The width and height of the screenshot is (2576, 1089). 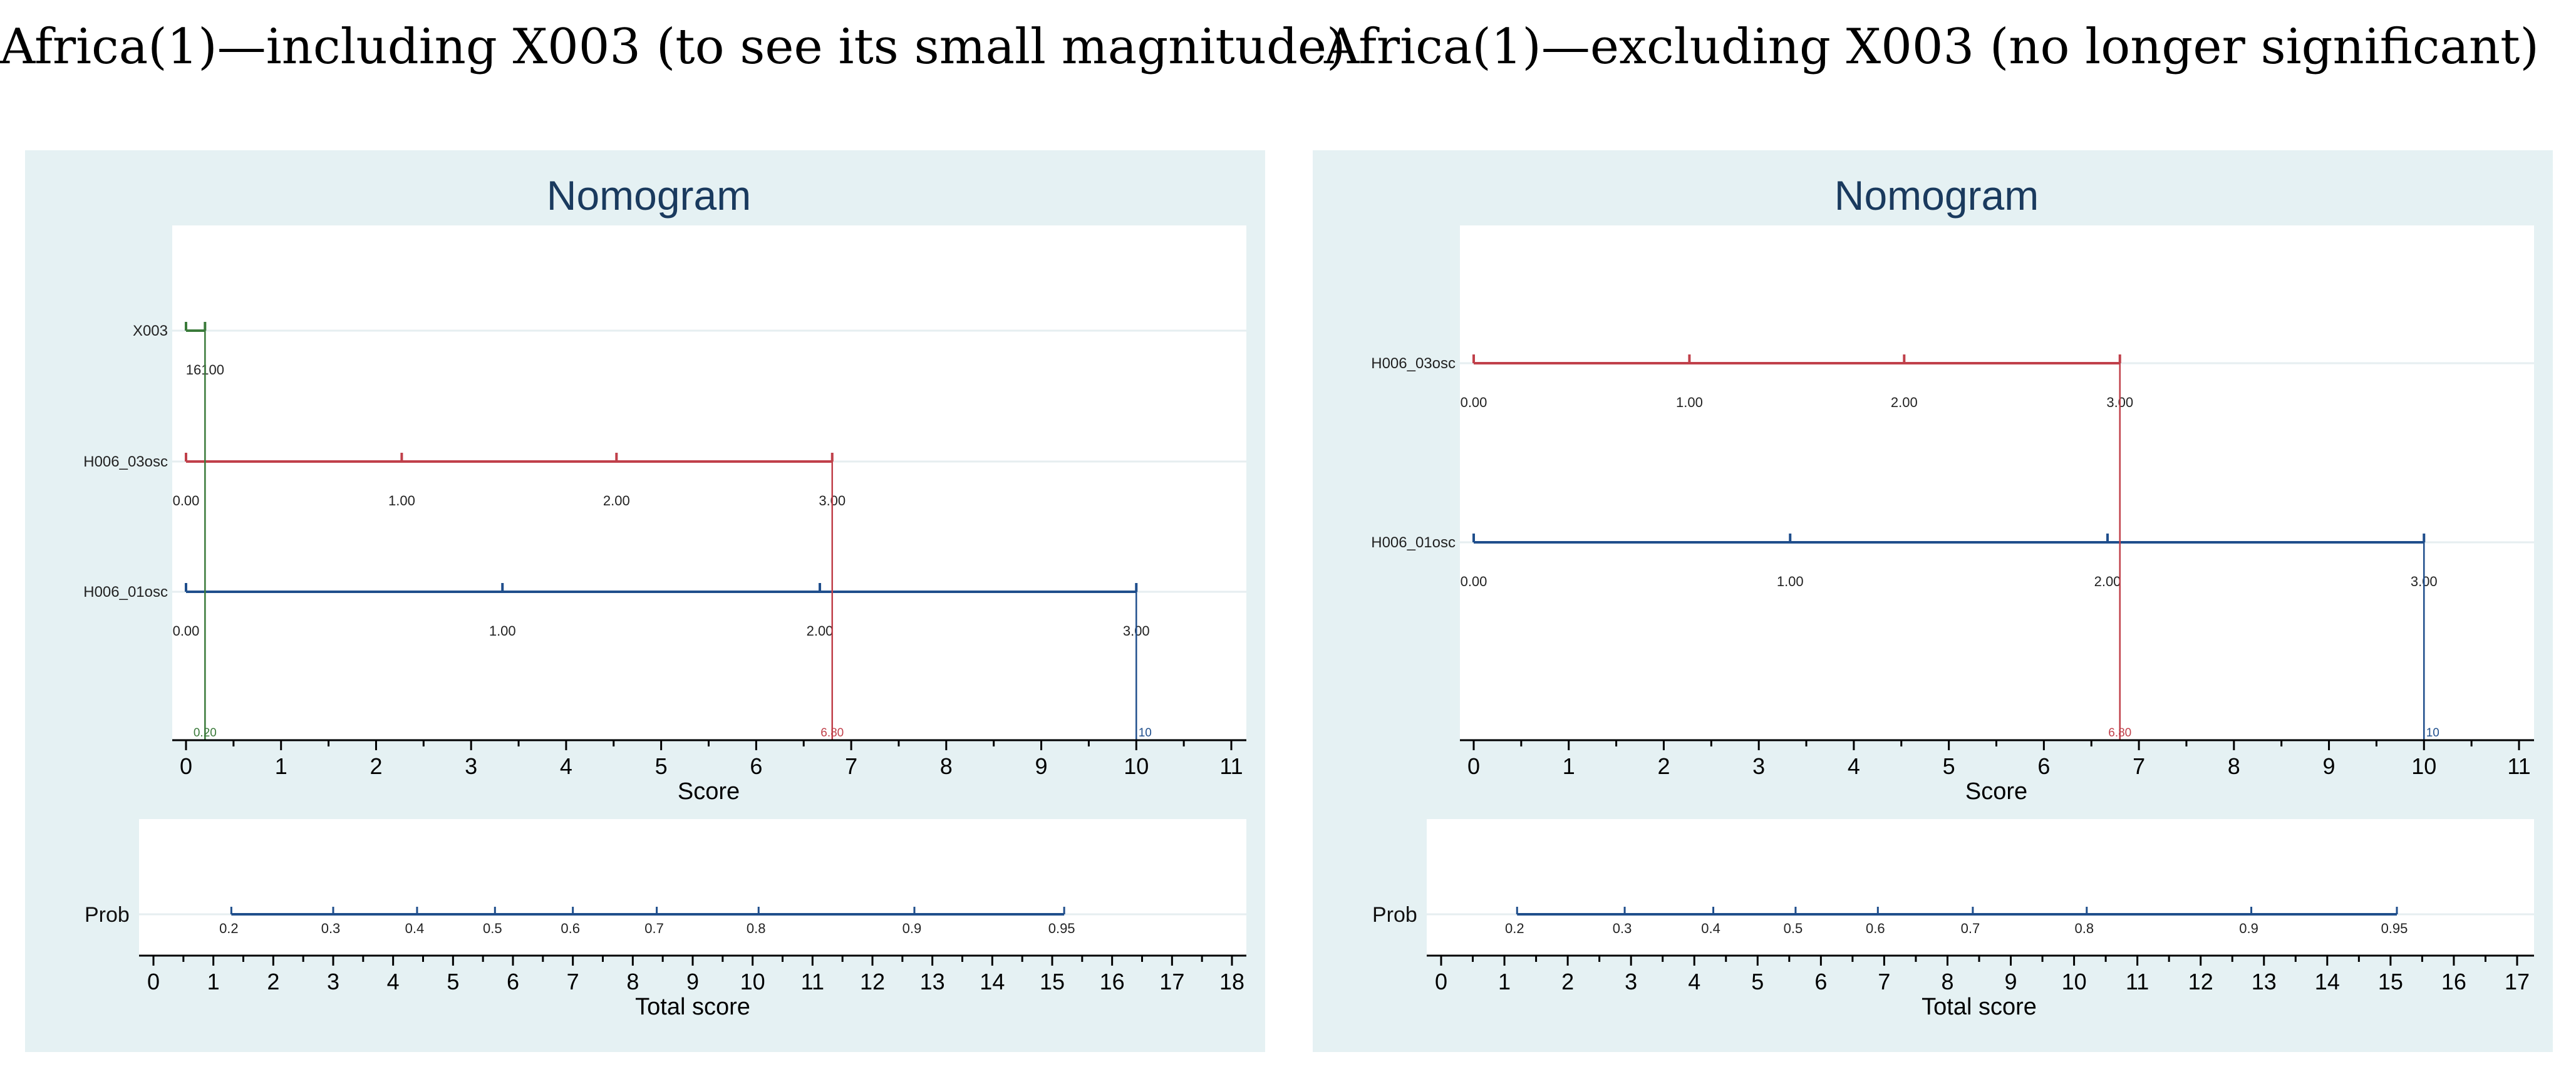 I want to click on score-tick-label: 5, so click(x=1949, y=766).